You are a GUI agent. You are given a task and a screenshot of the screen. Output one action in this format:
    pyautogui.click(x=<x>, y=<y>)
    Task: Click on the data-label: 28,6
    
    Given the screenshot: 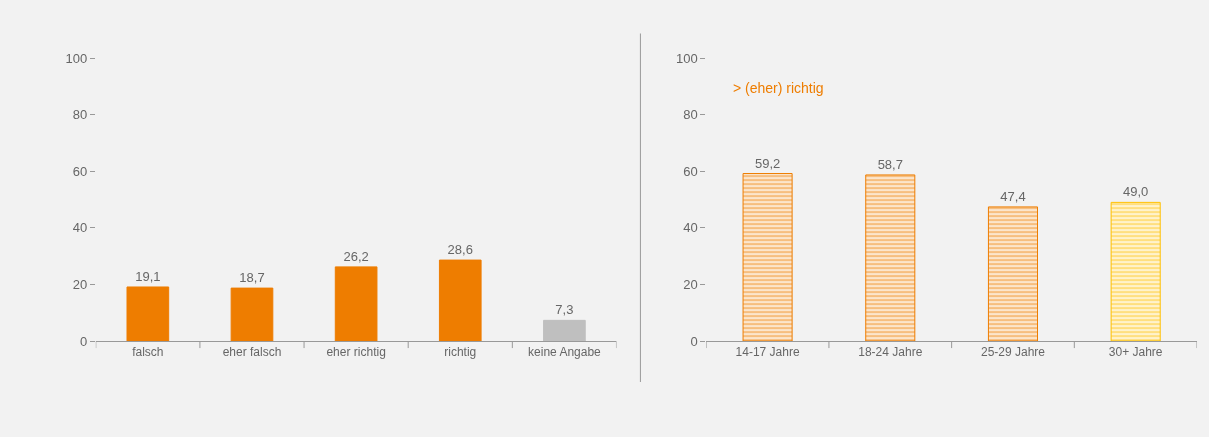 What is the action you would take?
    pyautogui.click(x=460, y=250)
    